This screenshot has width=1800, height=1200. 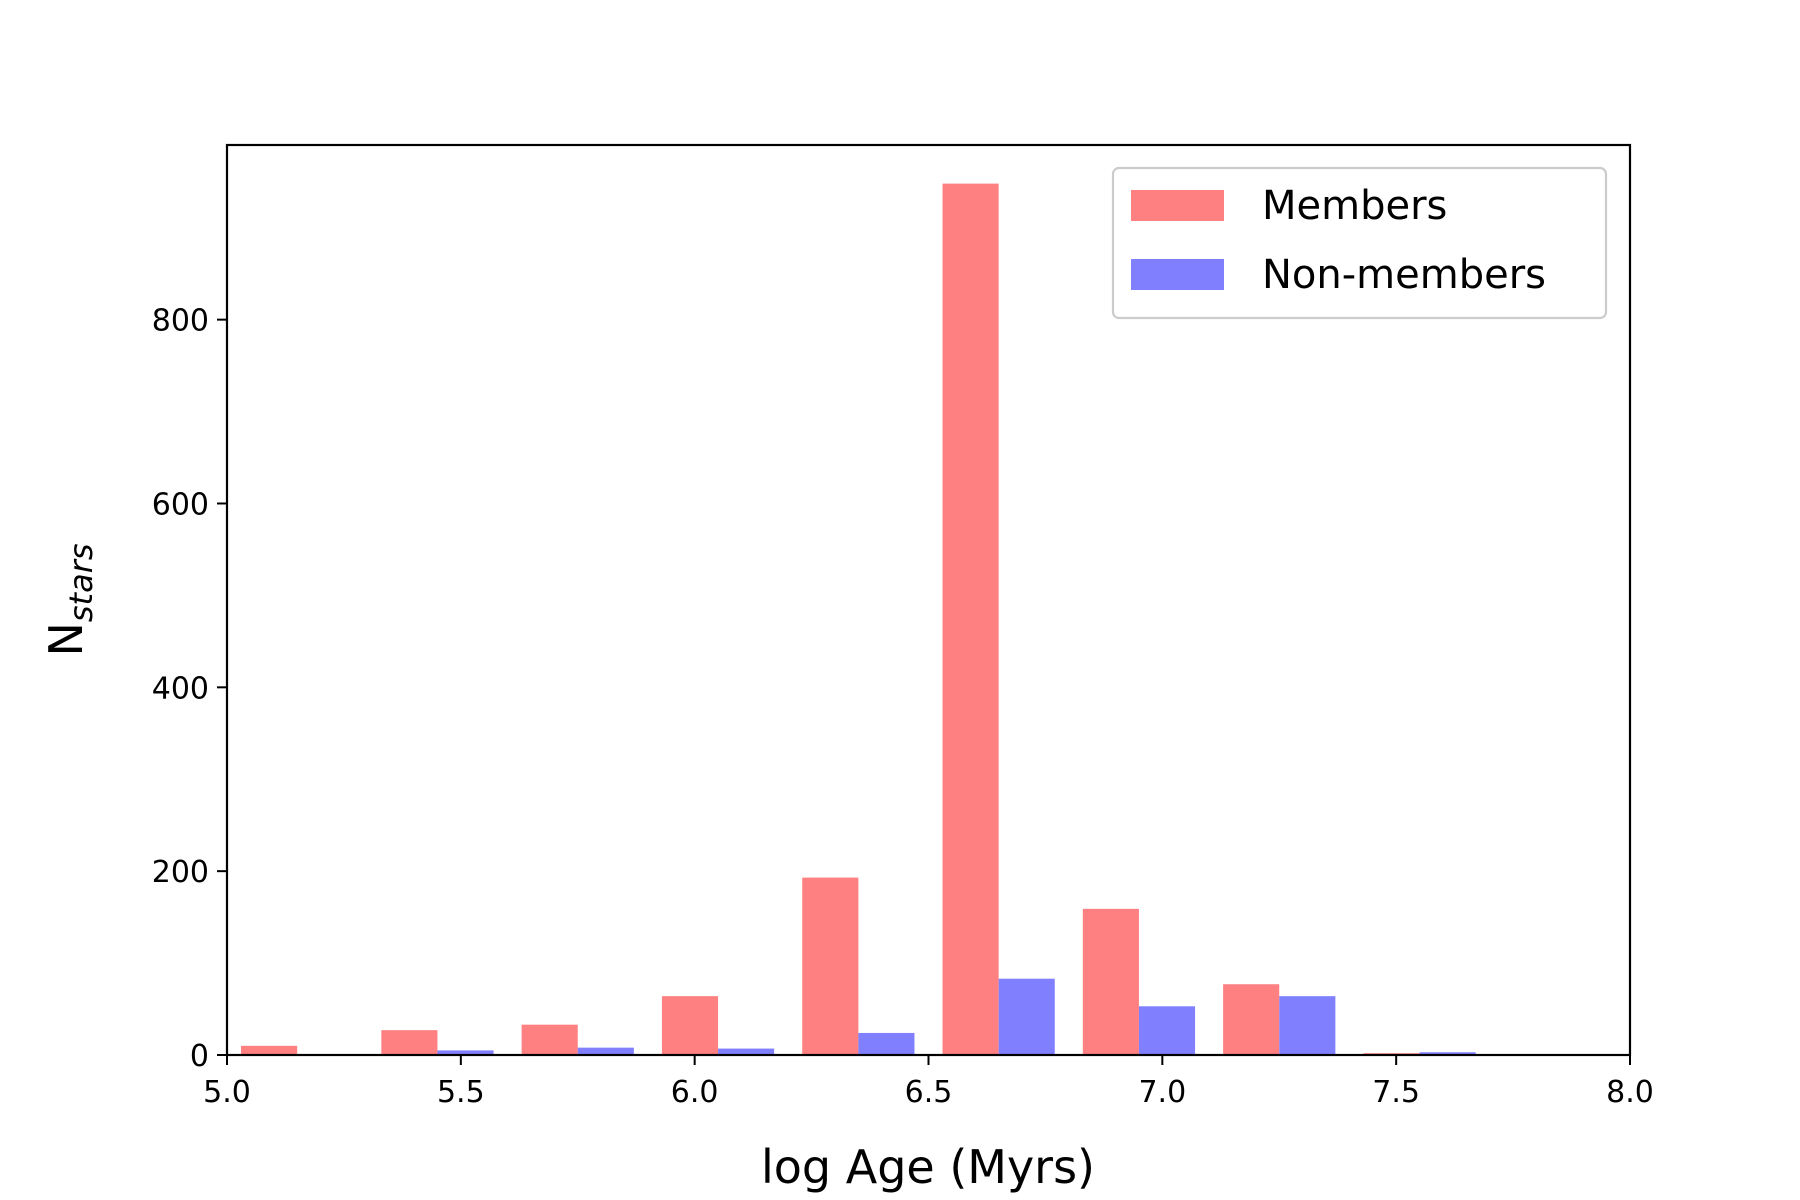 I want to click on y-axis-title-subscript: stars, so click(x=81, y=582).